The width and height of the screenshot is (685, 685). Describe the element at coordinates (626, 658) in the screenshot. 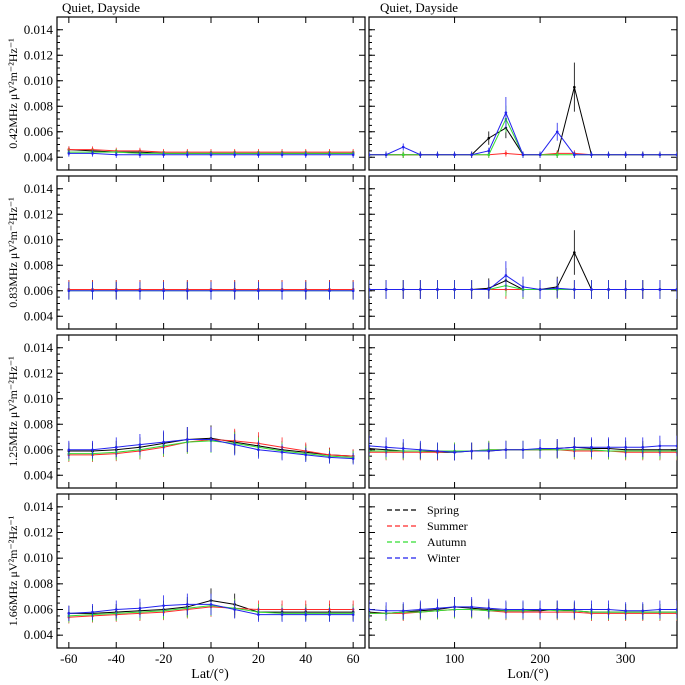

I see `x-tick-label: 300` at that location.